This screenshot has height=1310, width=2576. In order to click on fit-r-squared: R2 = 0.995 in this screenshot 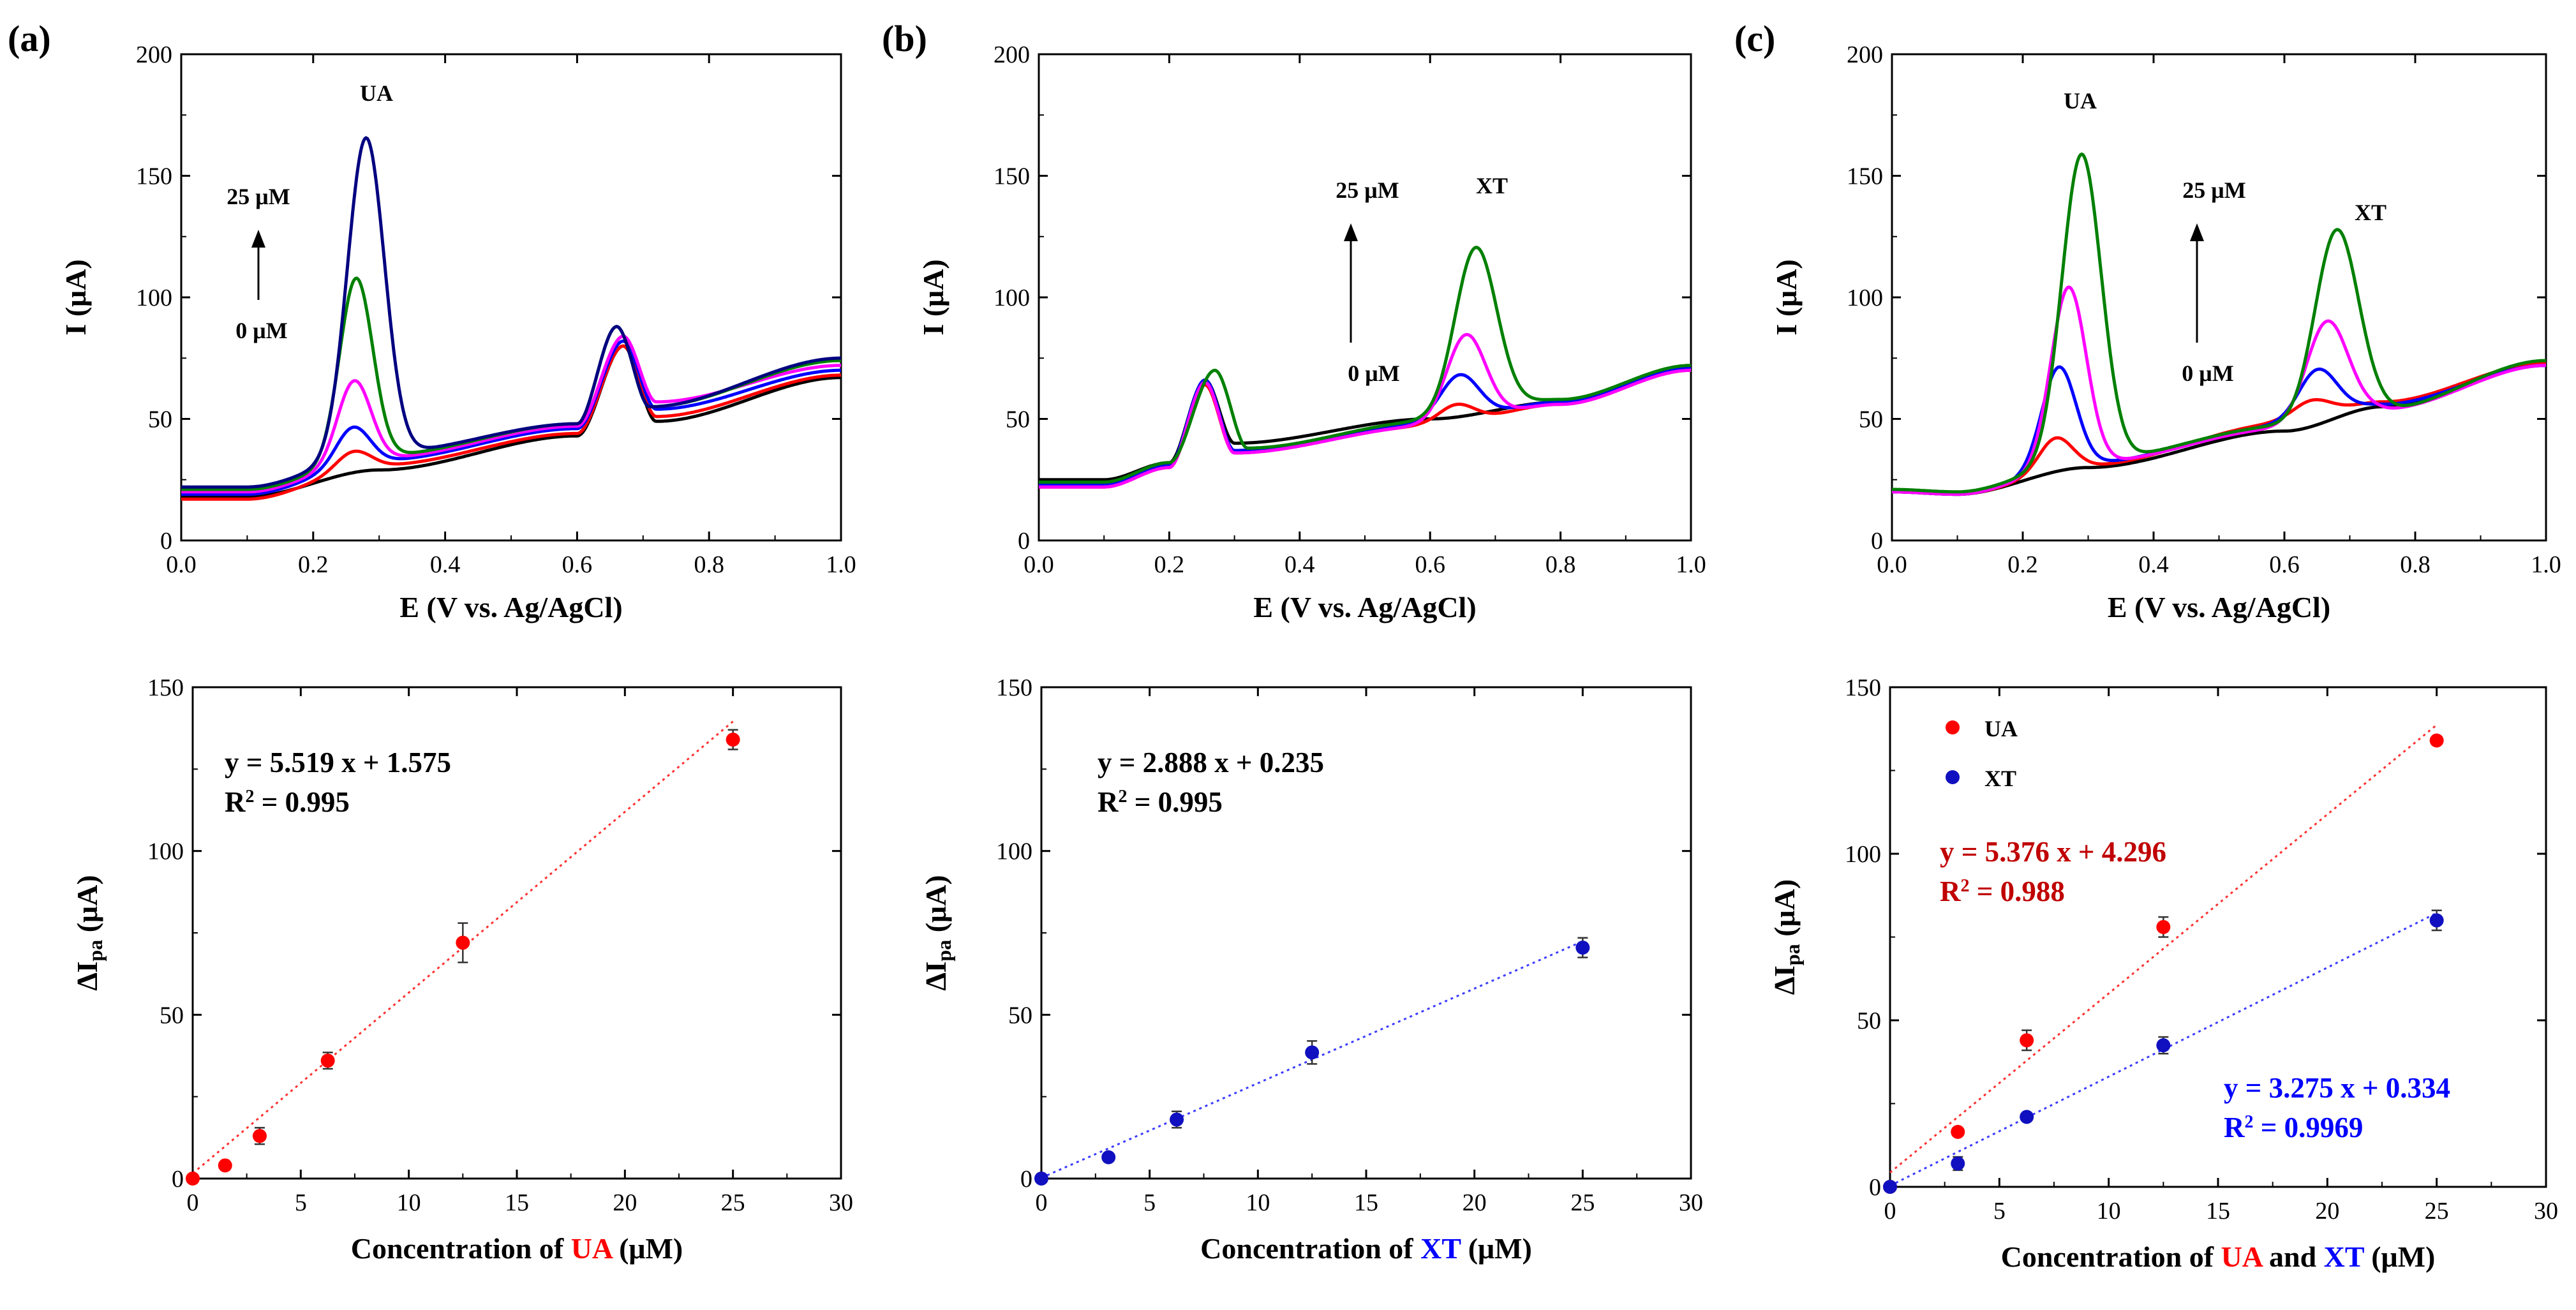, I will do `click(287, 802)`.